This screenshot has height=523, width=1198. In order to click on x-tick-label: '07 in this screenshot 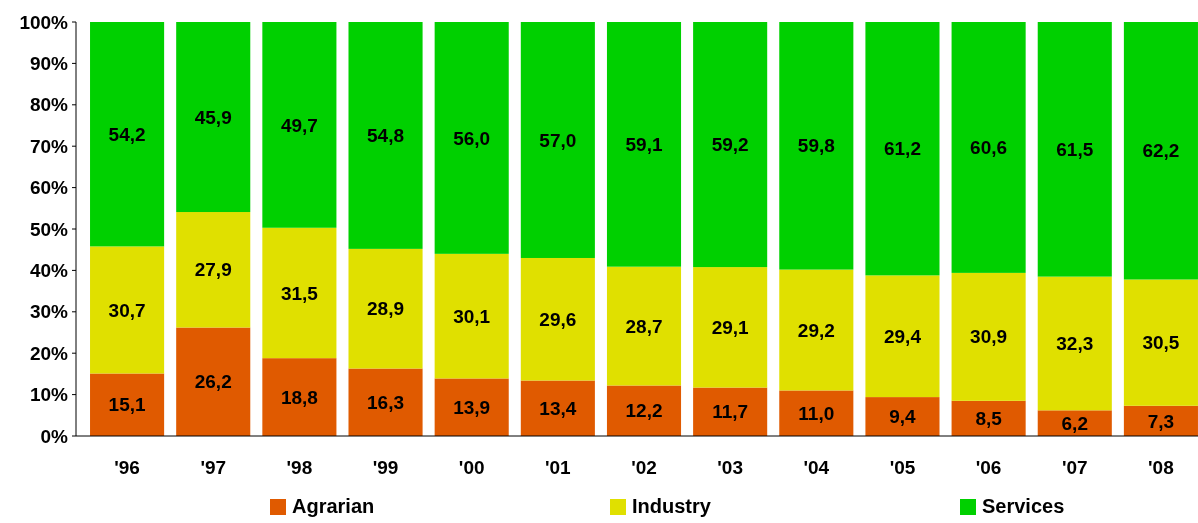, I will do `click(1074, 467)`.